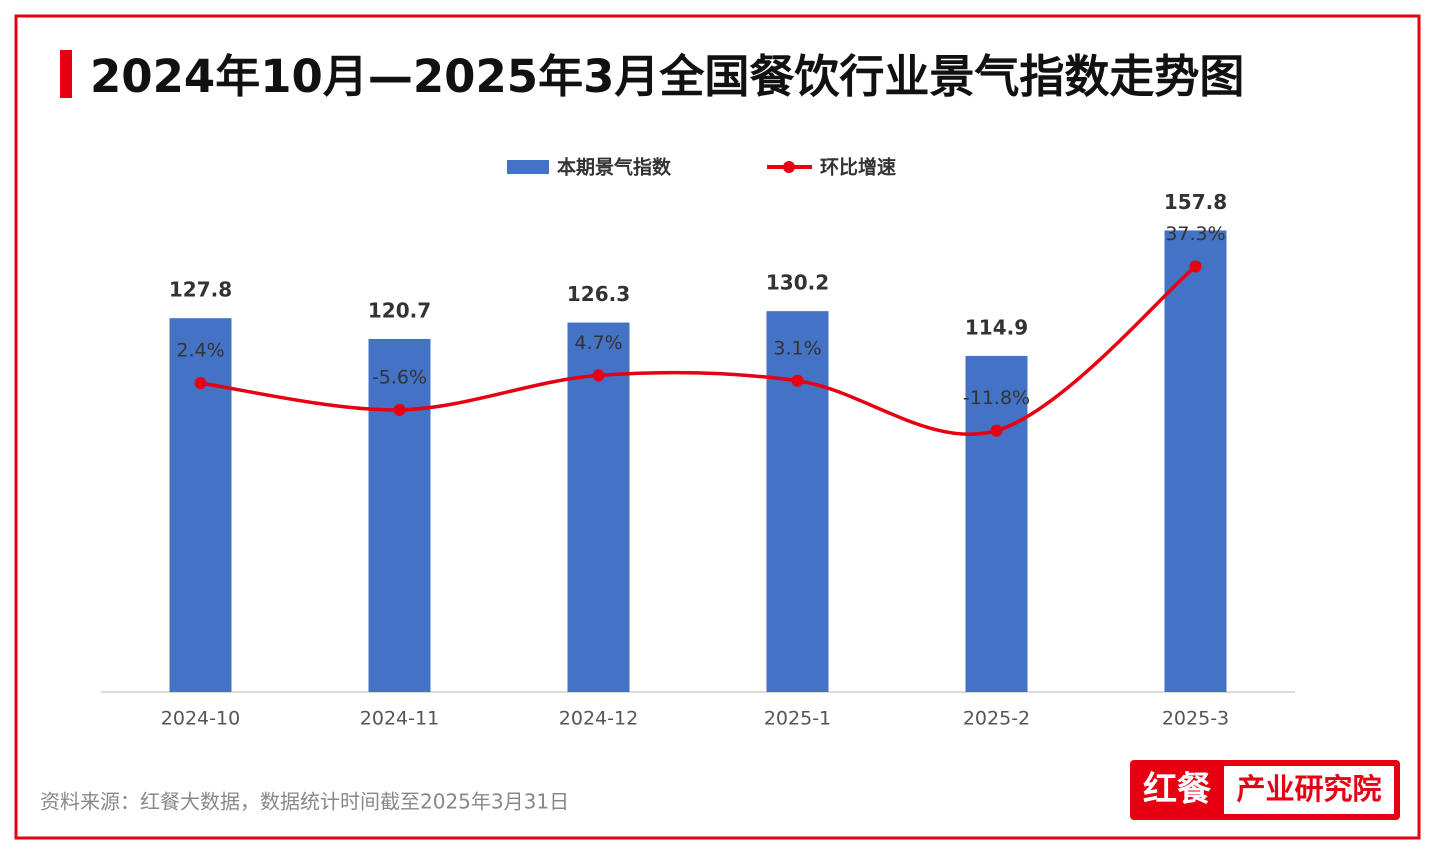 The width and height of the screenshot is (1440, 860). Describe the element at coordinates (598, 294) in the screenshot. I see `bar-value-label: 126.3` at that location.